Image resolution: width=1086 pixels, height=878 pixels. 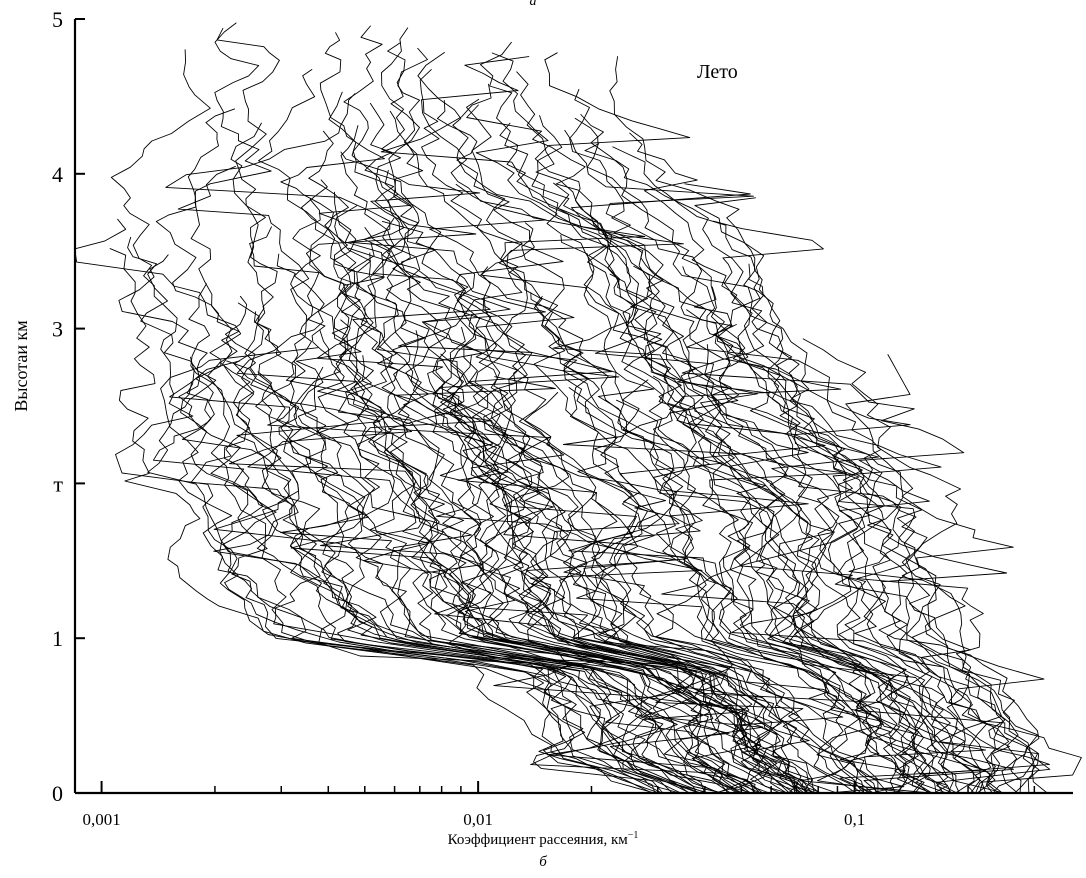 I want to click on x-tick-label-0: 0,001, so click(x=101, y=819).